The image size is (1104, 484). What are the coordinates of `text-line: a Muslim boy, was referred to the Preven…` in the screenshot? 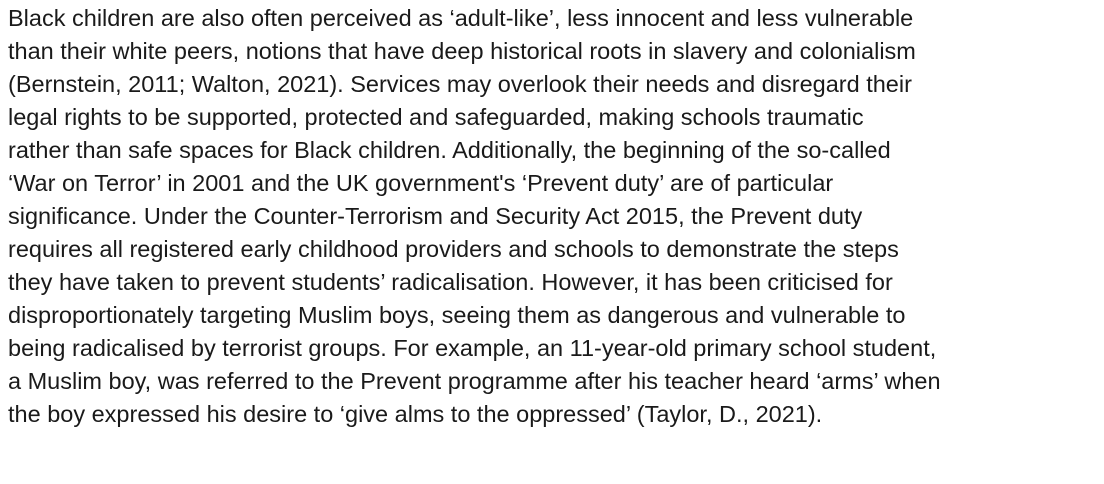 It's located at (474, 381).